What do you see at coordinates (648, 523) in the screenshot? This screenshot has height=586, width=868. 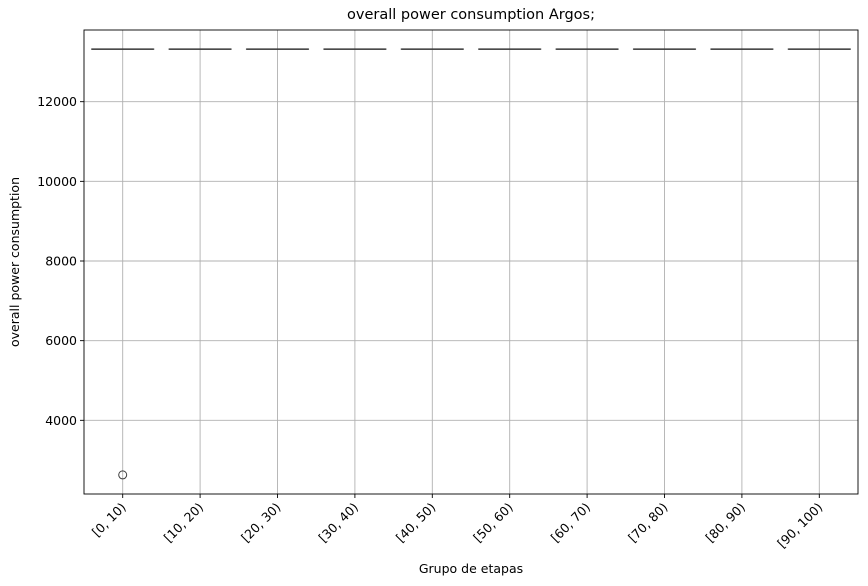 I see `x-tick-label: [70, 80)` at bounding box center [648, 523].